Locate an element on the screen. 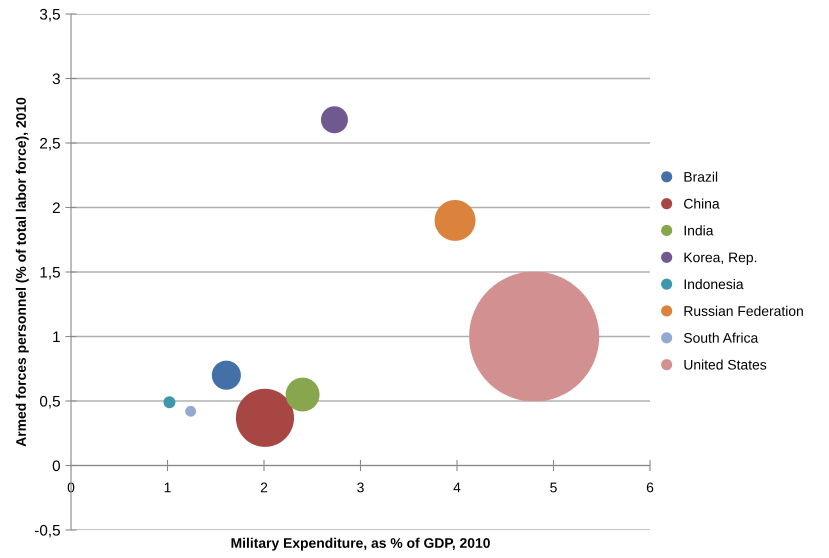  x-tick-label: 1 is located at coordinates (167, 487).